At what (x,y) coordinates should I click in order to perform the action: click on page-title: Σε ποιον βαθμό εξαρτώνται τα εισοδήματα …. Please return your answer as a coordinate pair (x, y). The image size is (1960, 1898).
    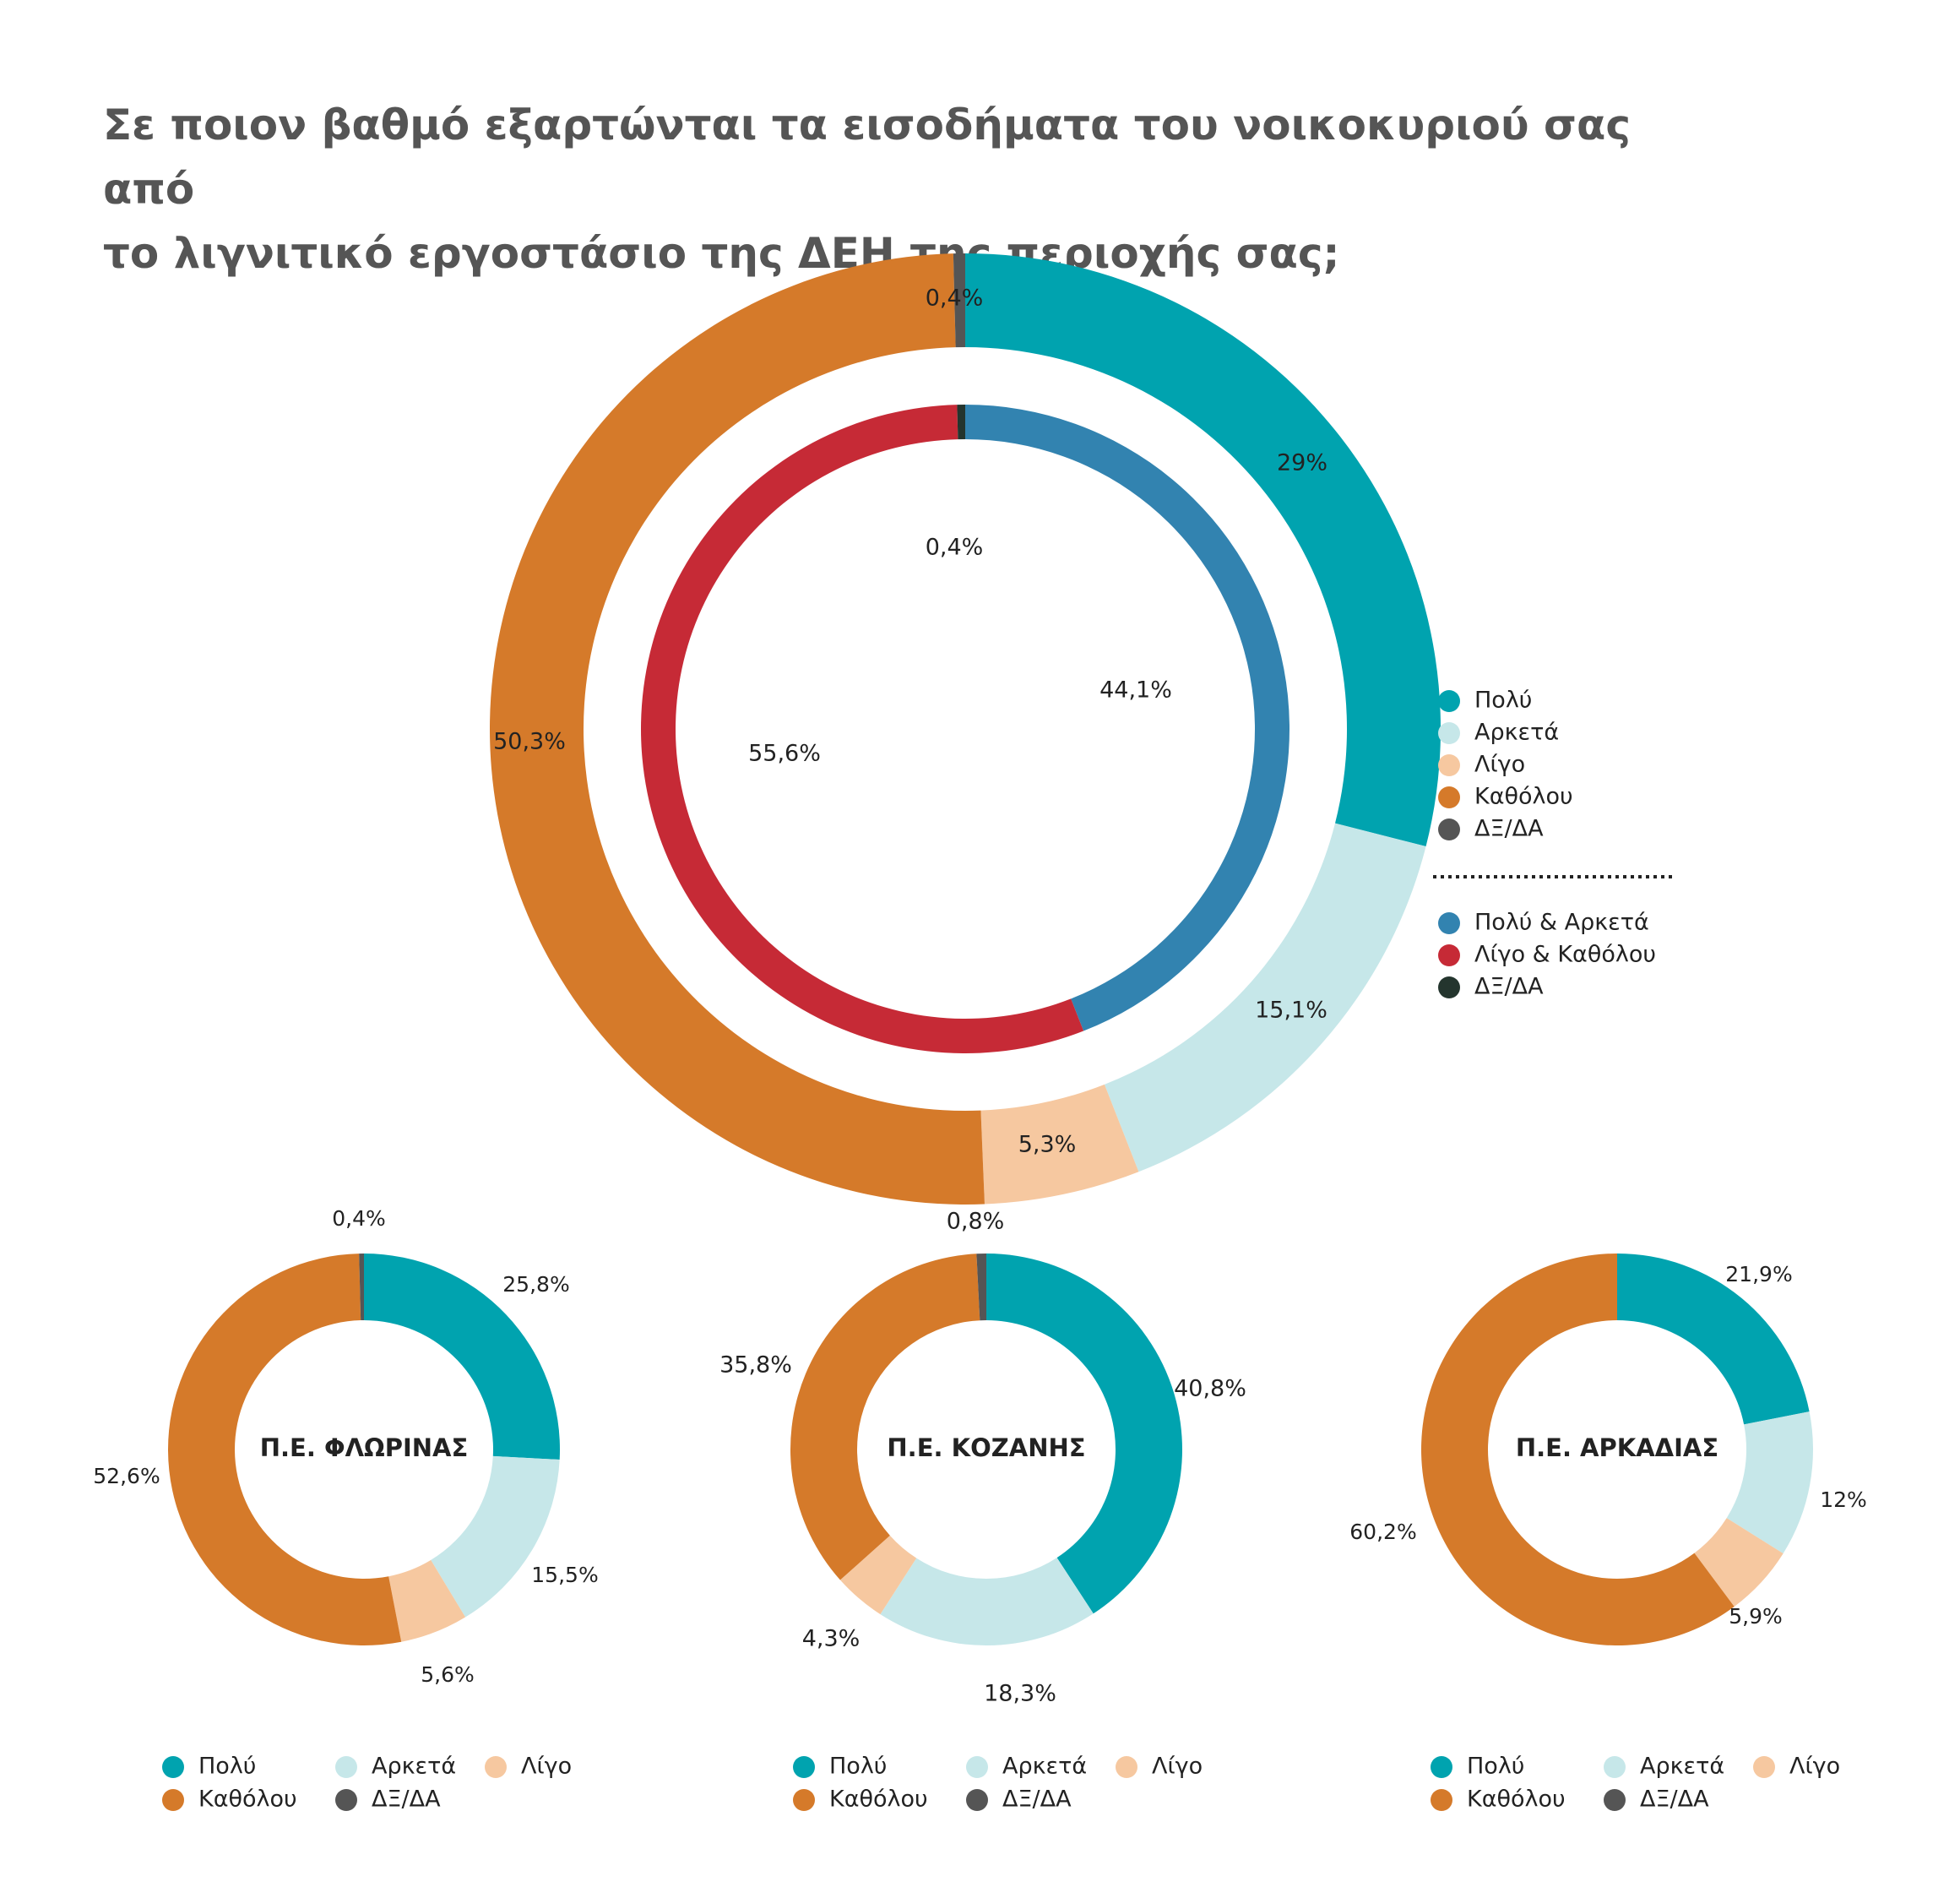
    Looking at the image, I should click on (905, 189).